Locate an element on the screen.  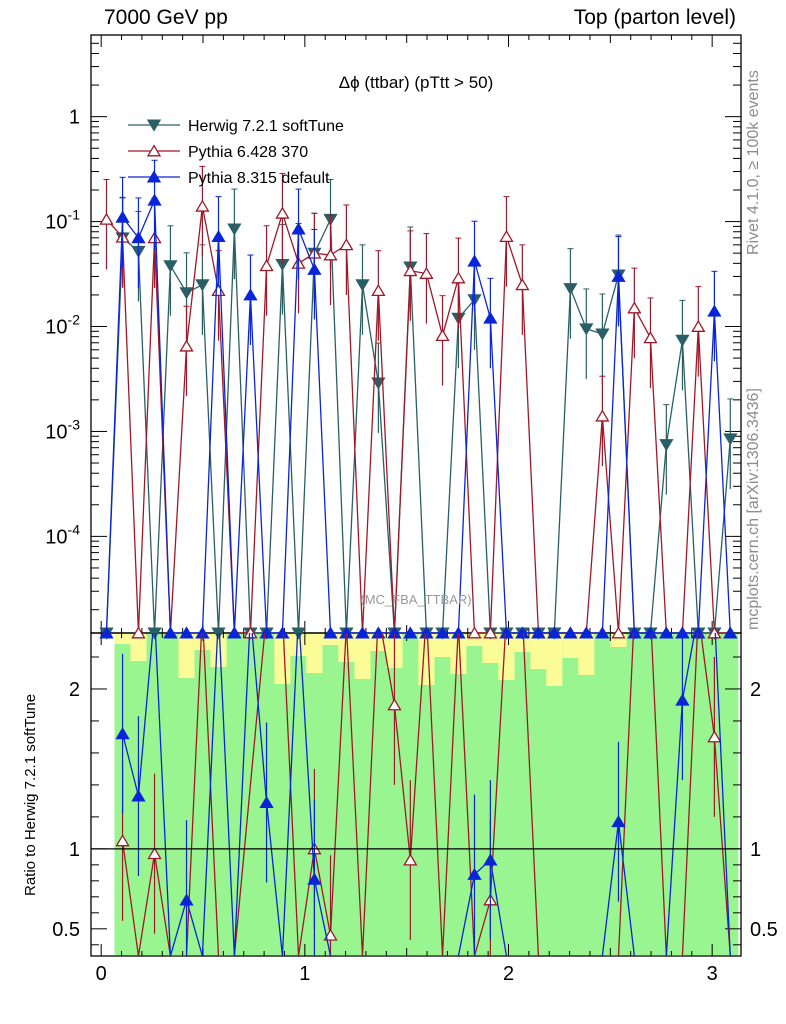
x-tick-label: 3 is located at coordinates (712, 974).